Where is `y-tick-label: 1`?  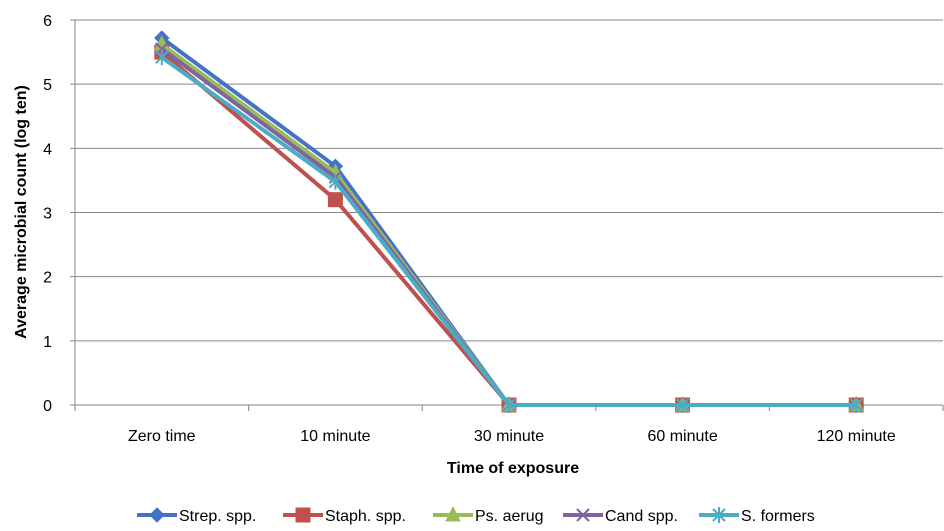
y-tick-label: 1 is located at coordinates (47, 342).